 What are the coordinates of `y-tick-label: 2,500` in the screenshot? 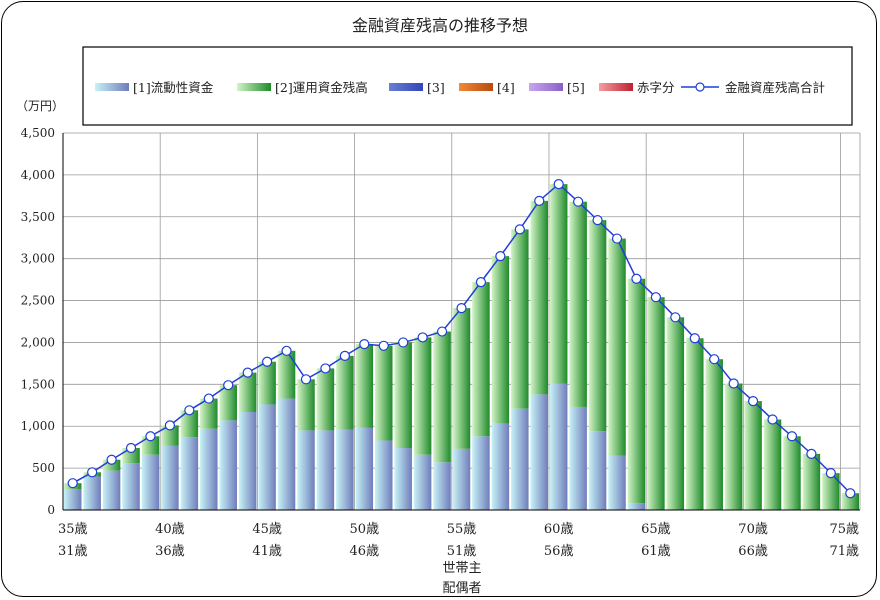 It's located at (38, 301).